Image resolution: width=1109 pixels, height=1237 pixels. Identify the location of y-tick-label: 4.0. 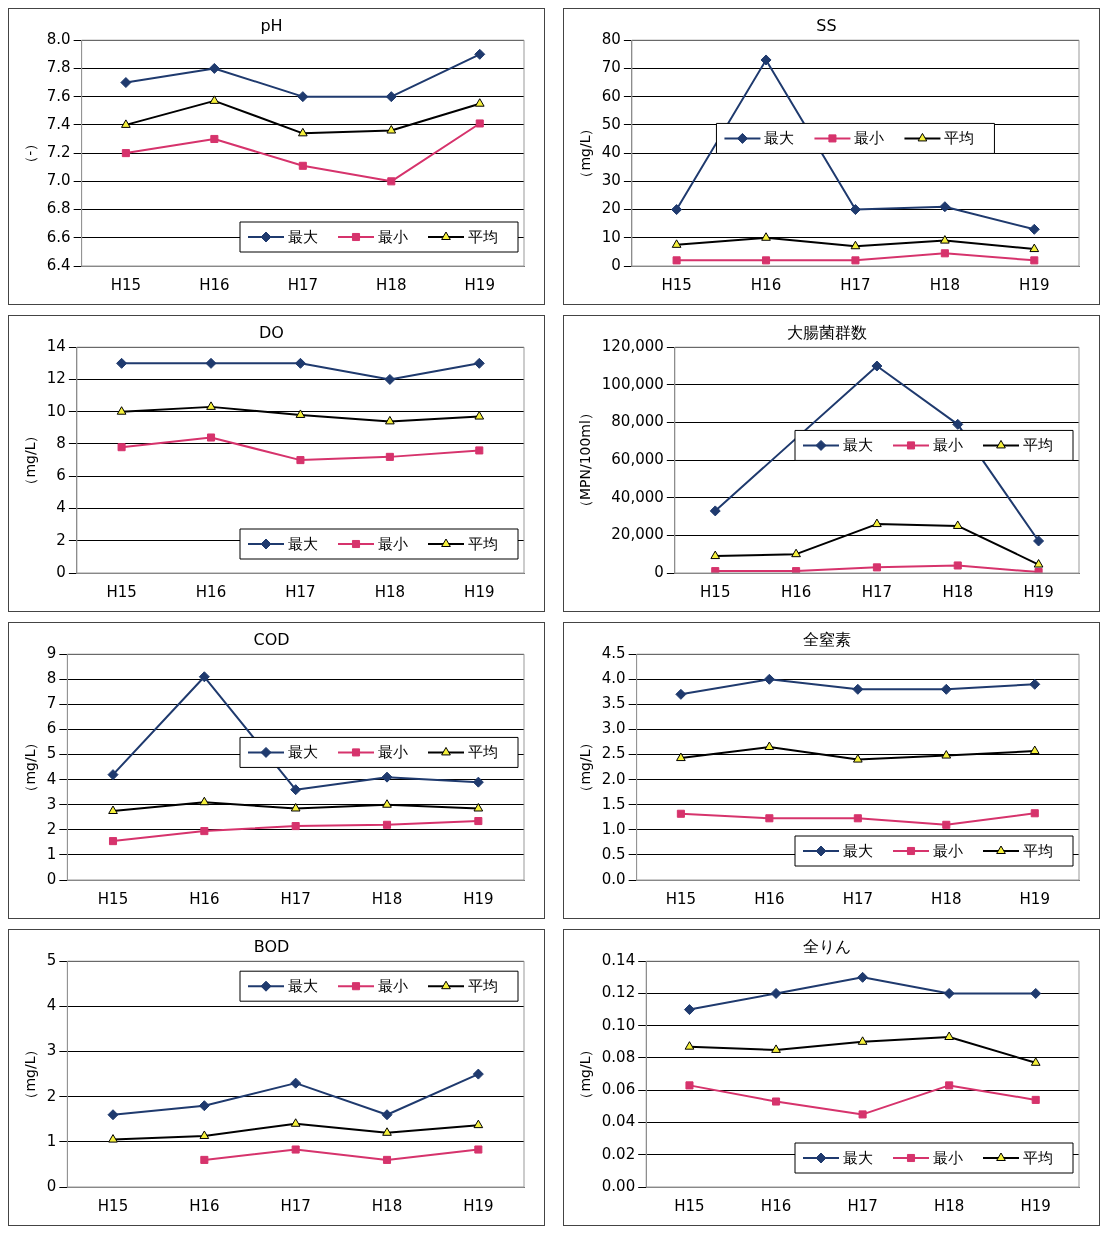
(613, 678).